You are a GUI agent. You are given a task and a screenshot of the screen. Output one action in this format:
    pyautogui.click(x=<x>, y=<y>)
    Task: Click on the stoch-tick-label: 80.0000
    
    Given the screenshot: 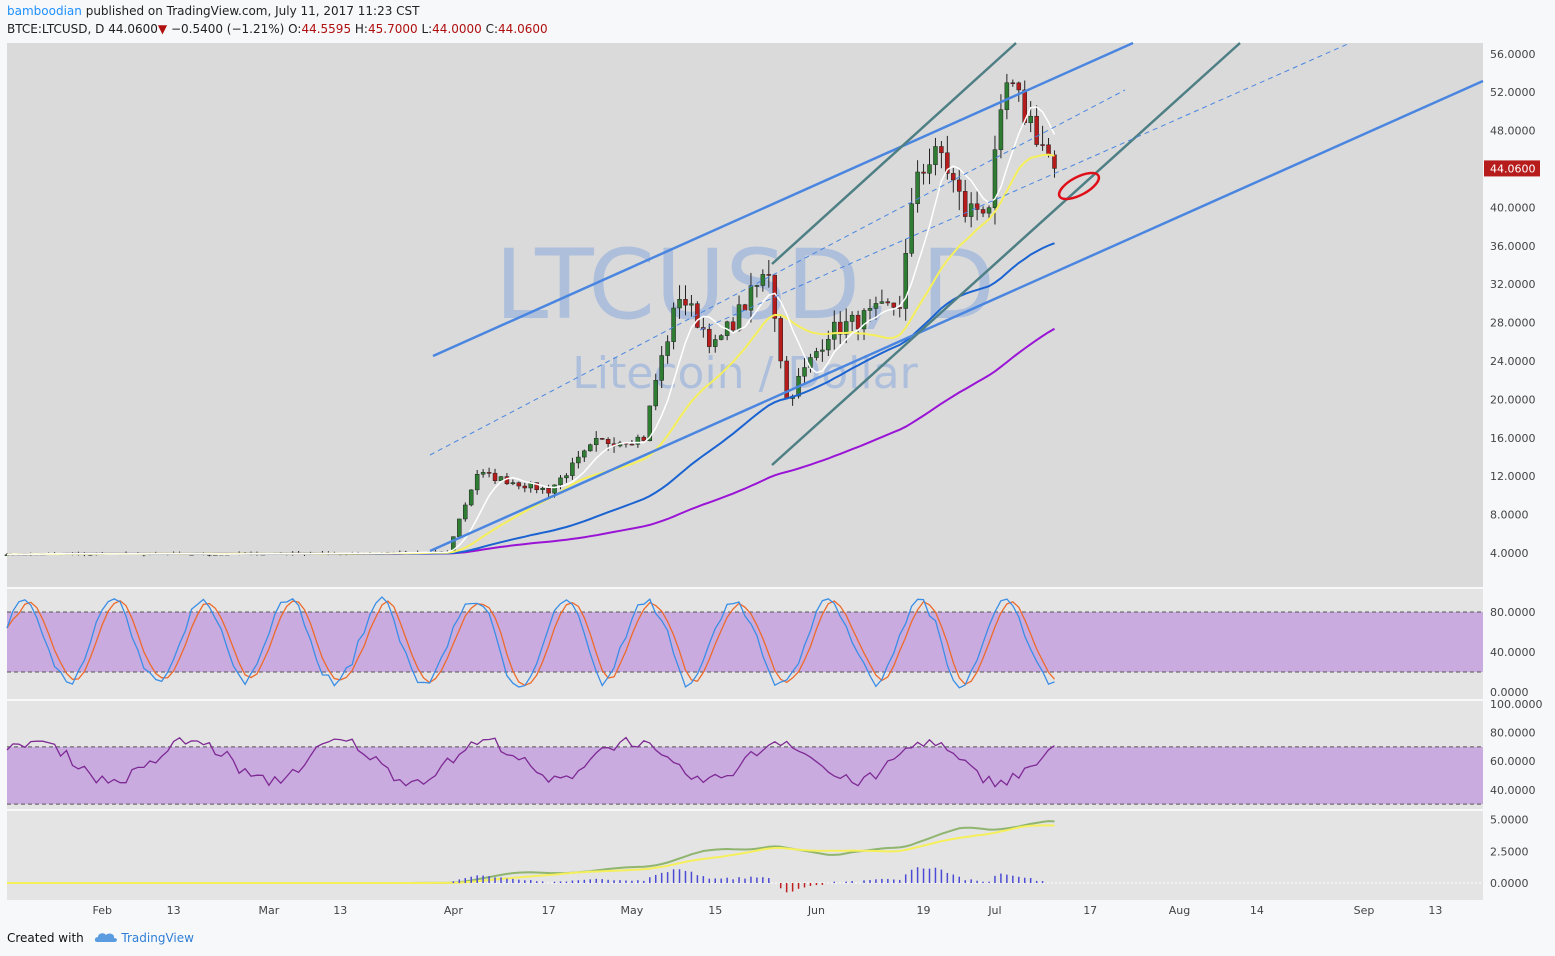 What is the action you would take?
    pyautogui.click(x=1513, y=612)
    